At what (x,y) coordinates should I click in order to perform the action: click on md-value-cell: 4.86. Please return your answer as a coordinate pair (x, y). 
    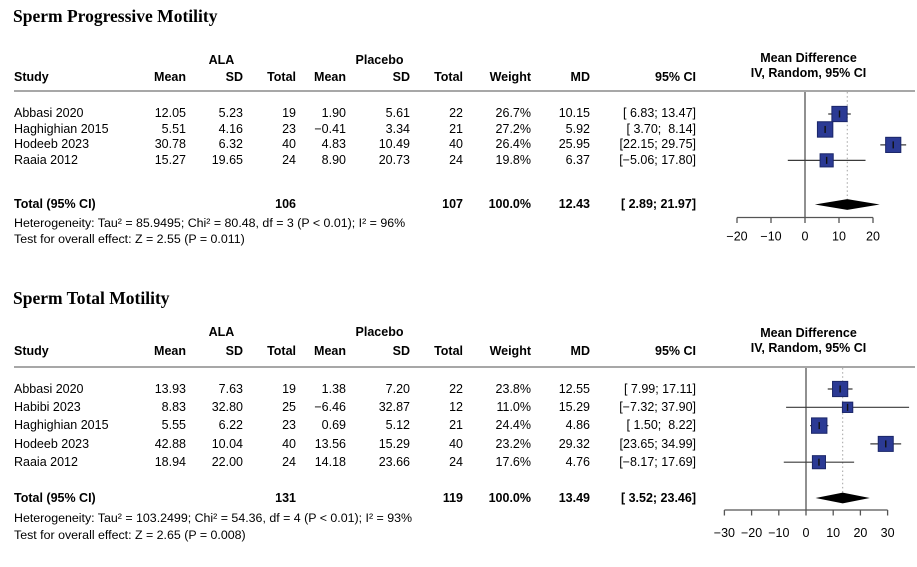
    Looking at the image, I should click on (577, 425).